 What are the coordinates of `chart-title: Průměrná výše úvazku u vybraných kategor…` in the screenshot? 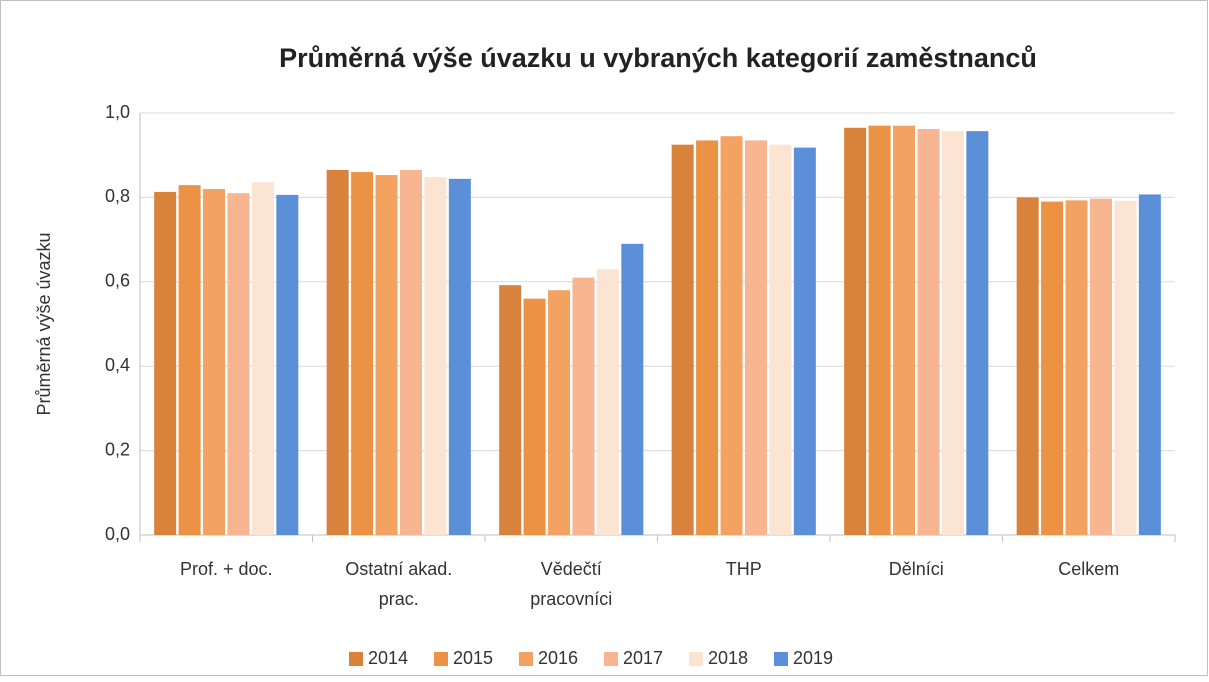 It's located at (658, 58).